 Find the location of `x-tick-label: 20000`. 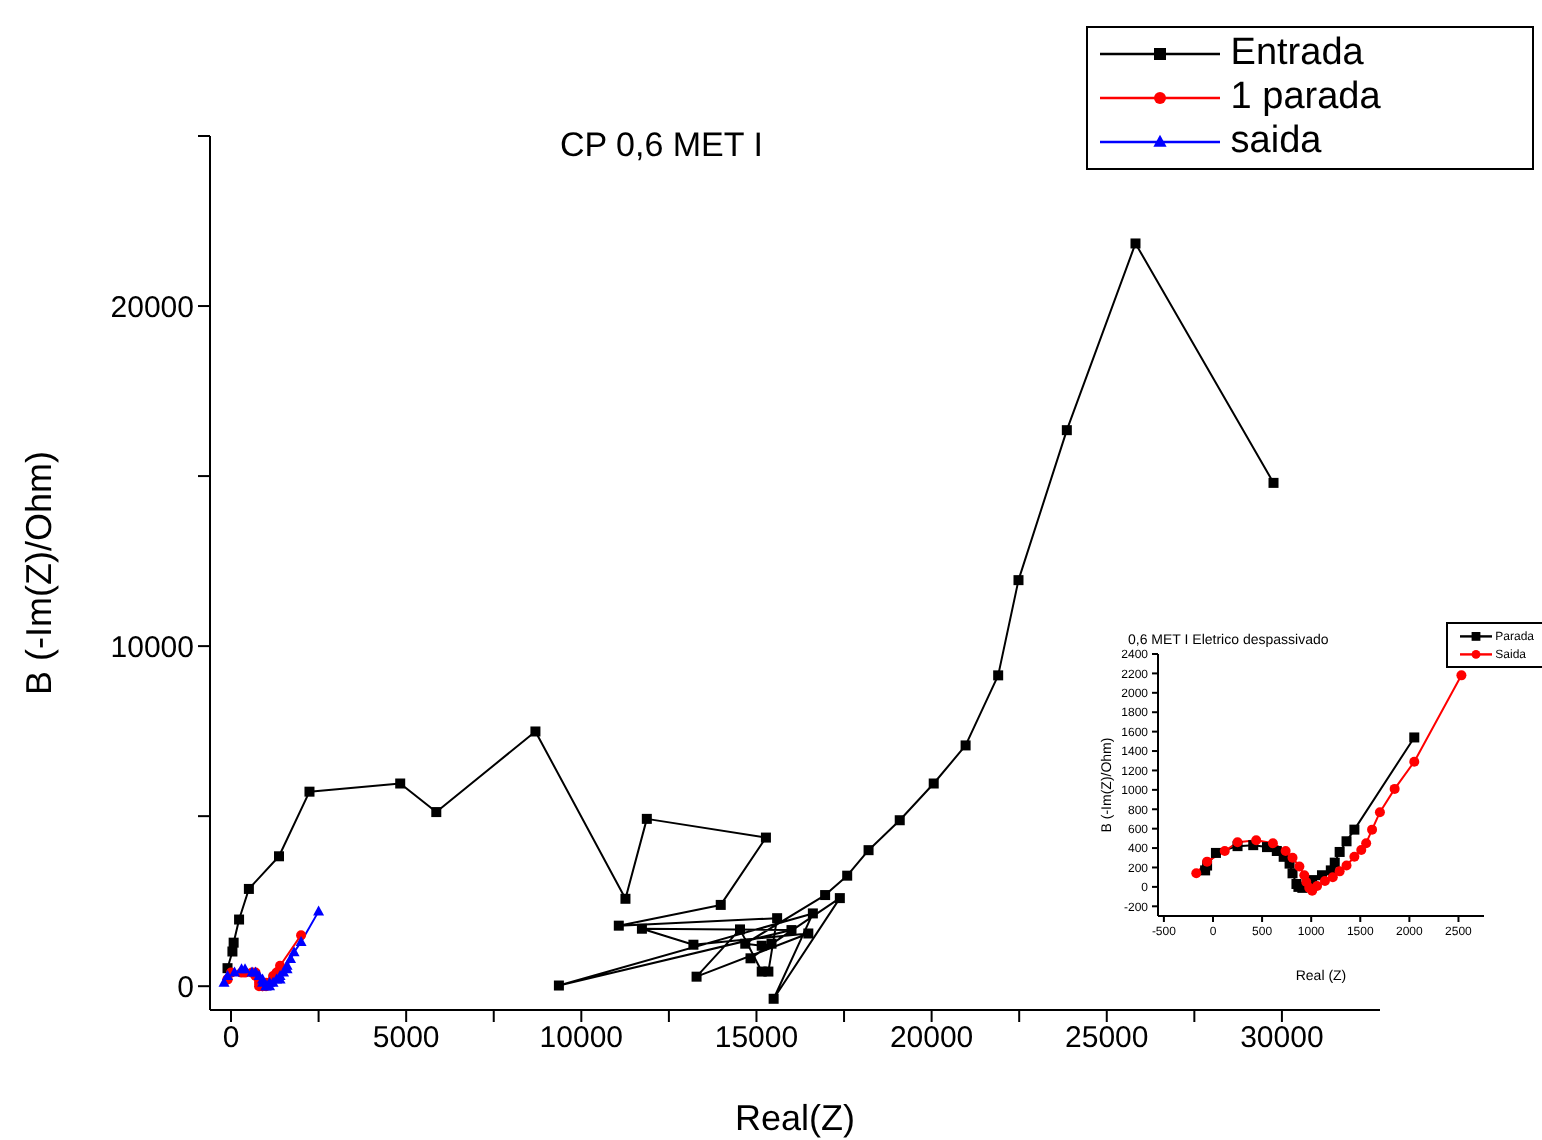

x-tick-label: 20000 is located at coordinates (931, 1038).